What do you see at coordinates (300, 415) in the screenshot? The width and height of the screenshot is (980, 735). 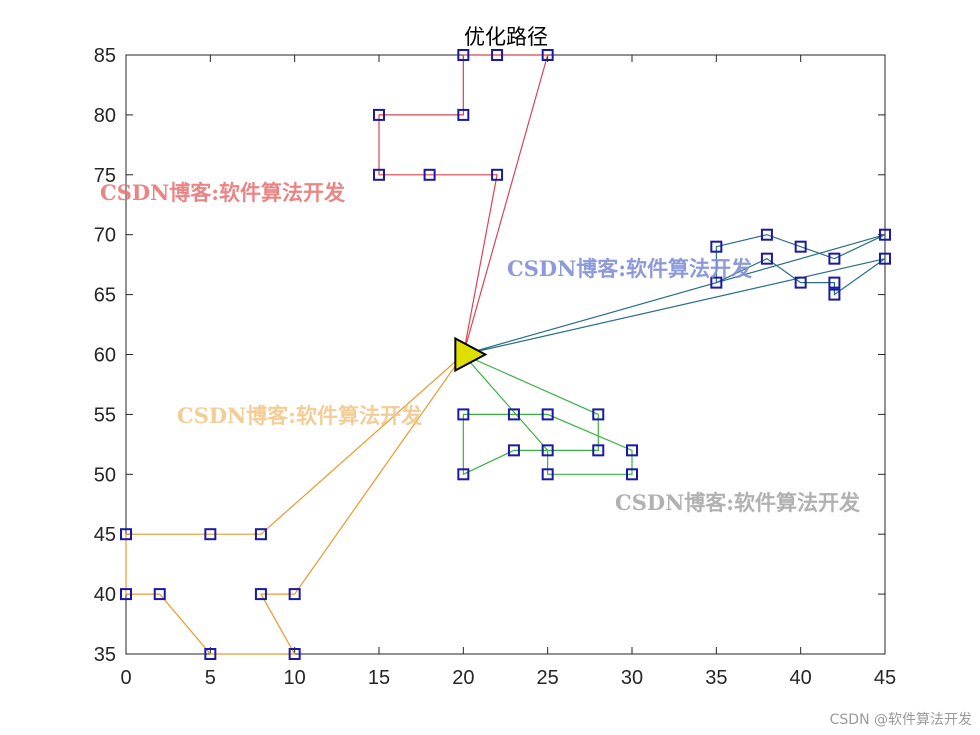 I see `watermark-orange: CSDN博客:软件算法开发` at bounding box center [300, 415].